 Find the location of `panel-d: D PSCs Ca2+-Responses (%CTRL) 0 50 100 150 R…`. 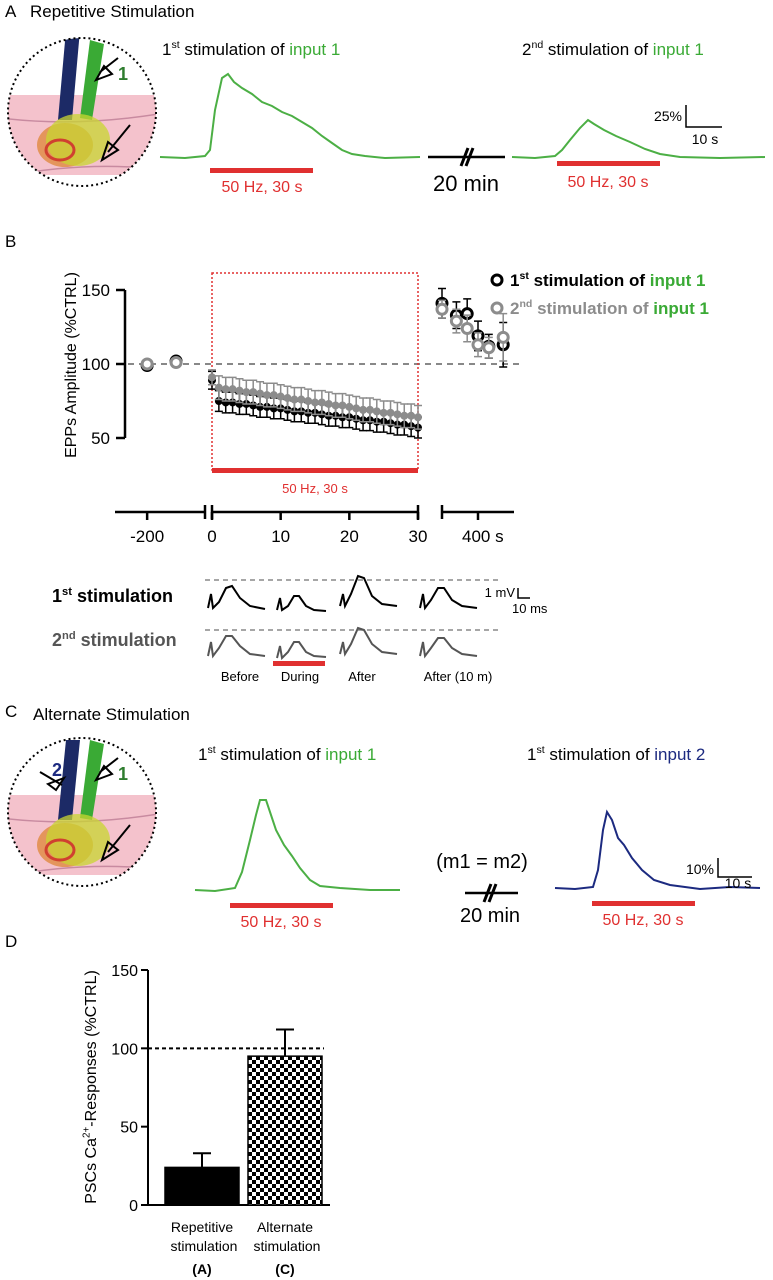

panel-d: D PSCs Ca2+-Responses (%CTRL) 0 50 100 150 R… is located at coordinates (167, 1104).